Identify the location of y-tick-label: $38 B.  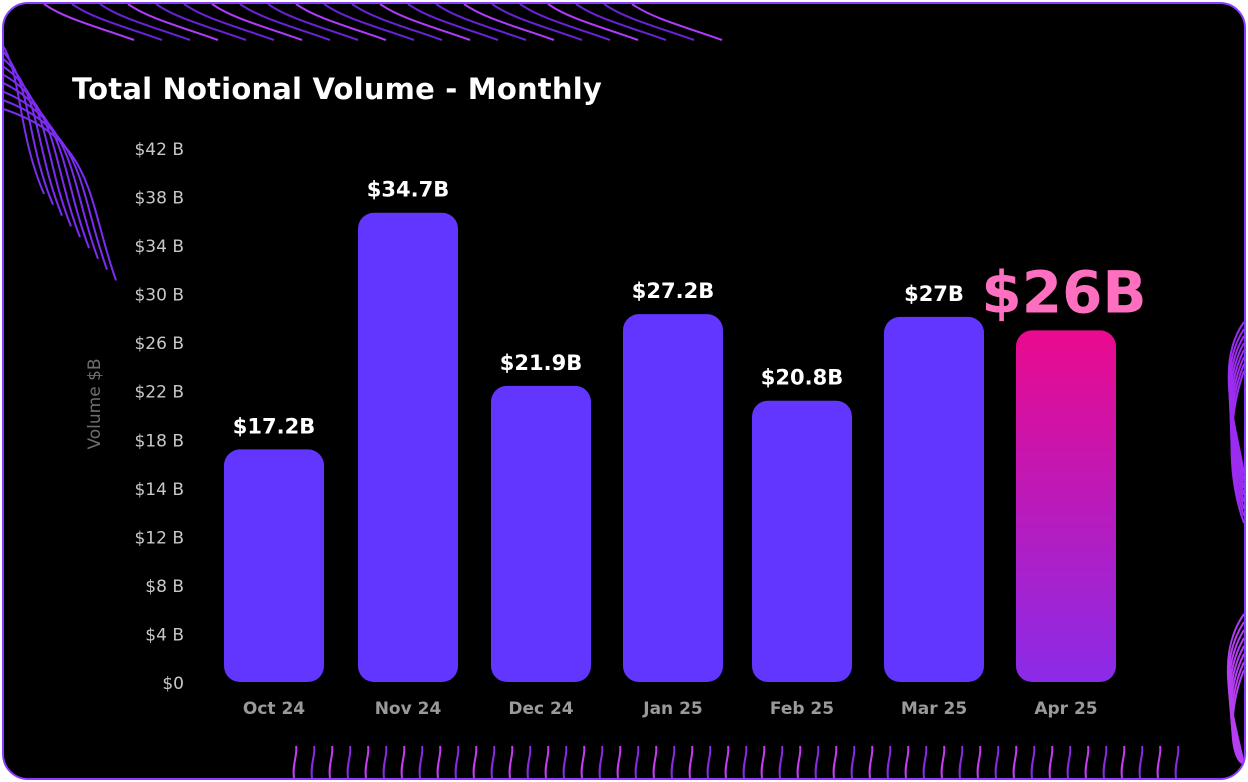
(159, 199).